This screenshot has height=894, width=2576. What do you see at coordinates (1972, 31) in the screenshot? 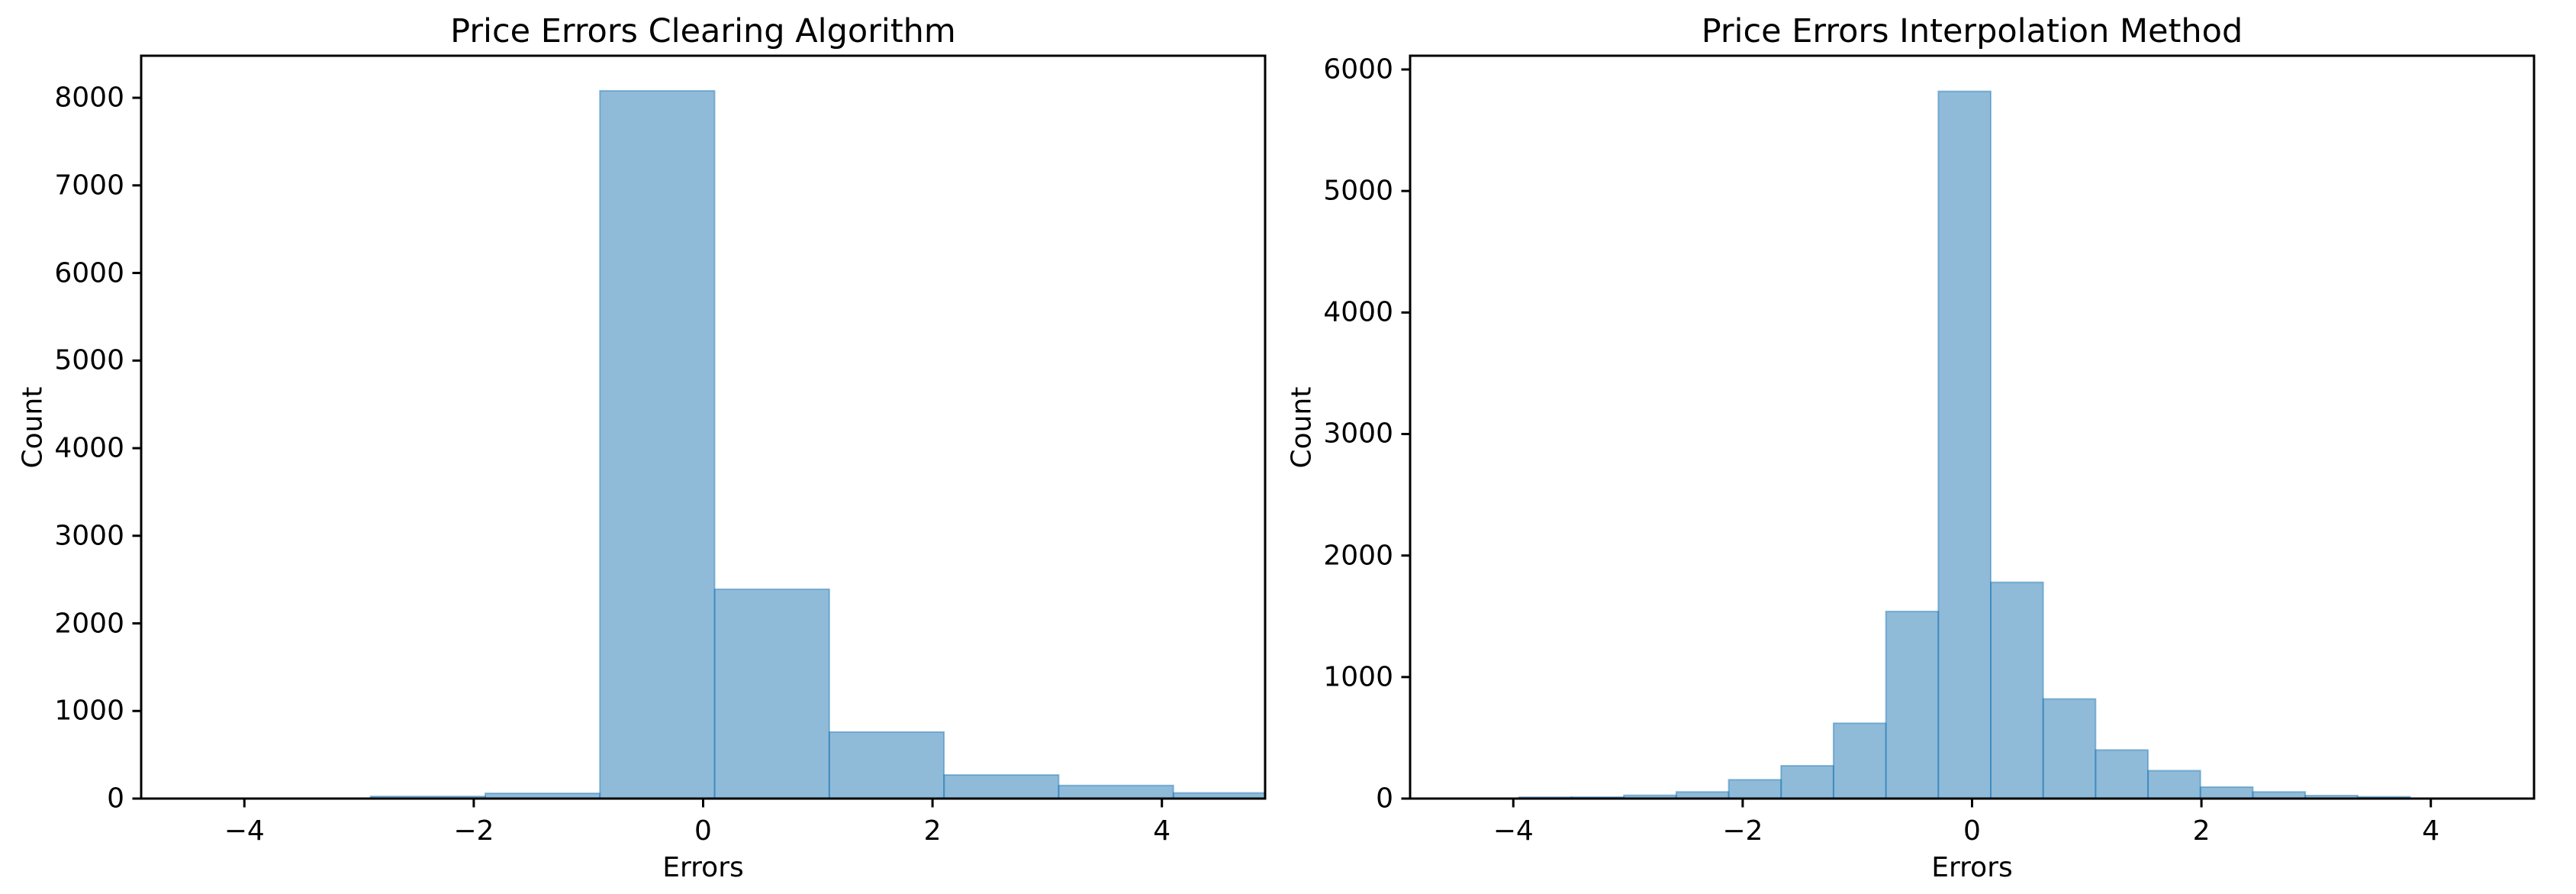
I see `chart-title: Price Errors Interpolation Method` at bounding box center [1972, 31].